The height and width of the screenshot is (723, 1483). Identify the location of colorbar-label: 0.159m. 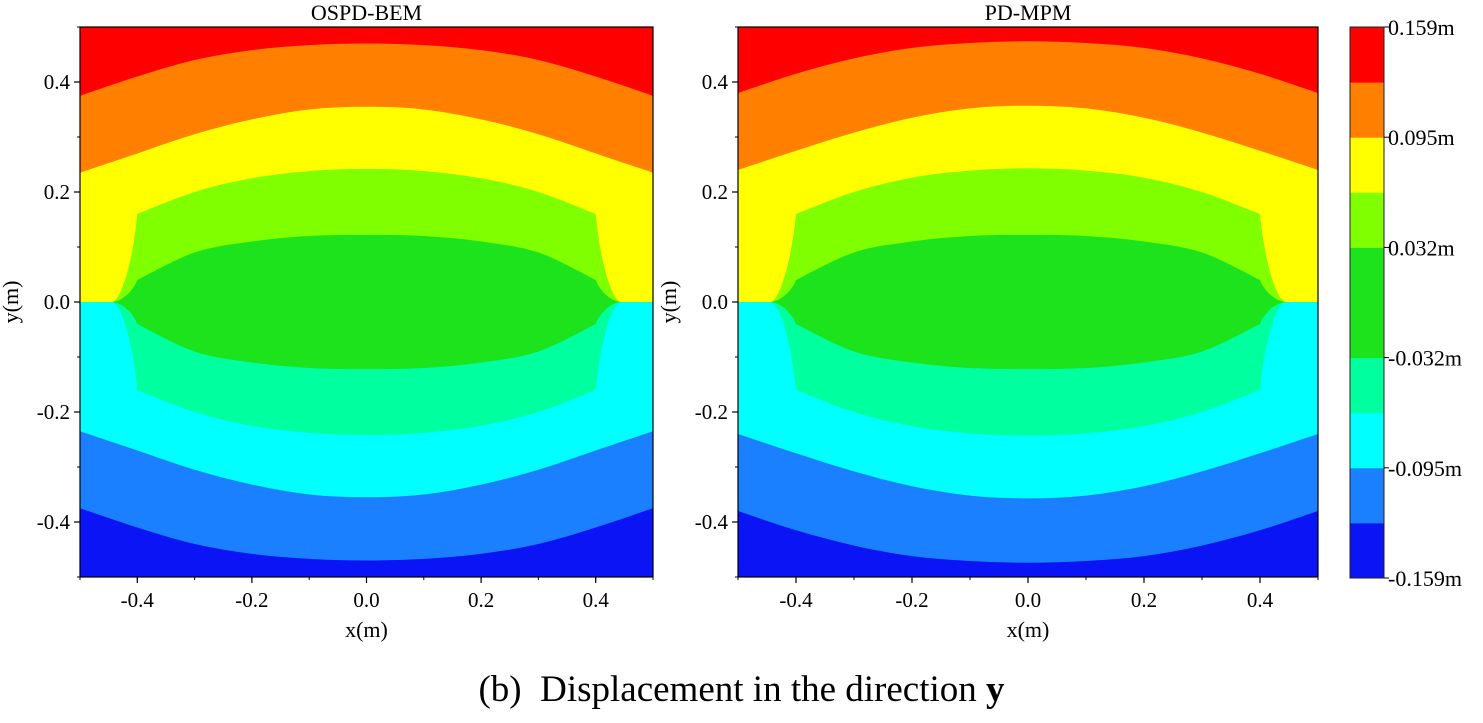
(1421, 27).